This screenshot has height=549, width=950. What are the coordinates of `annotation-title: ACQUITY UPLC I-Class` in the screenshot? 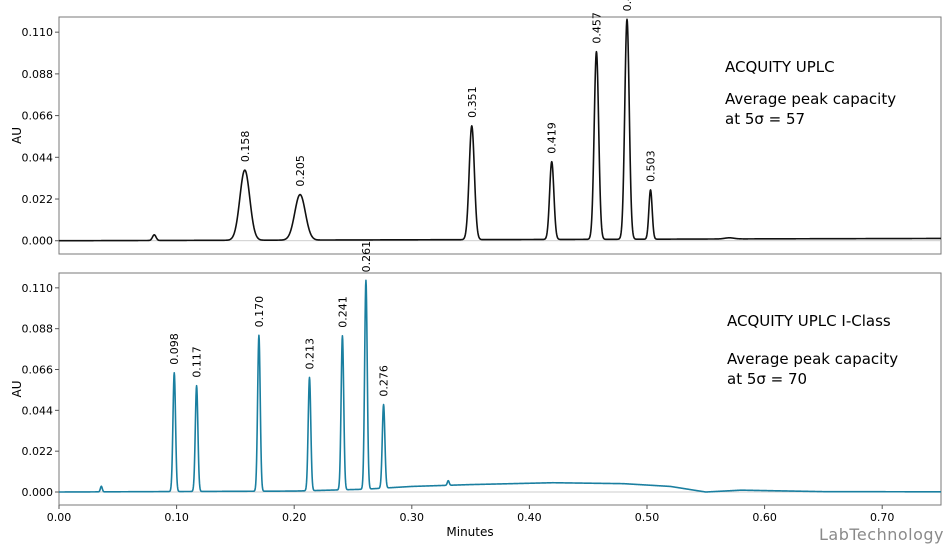 It's located at (809, 321).